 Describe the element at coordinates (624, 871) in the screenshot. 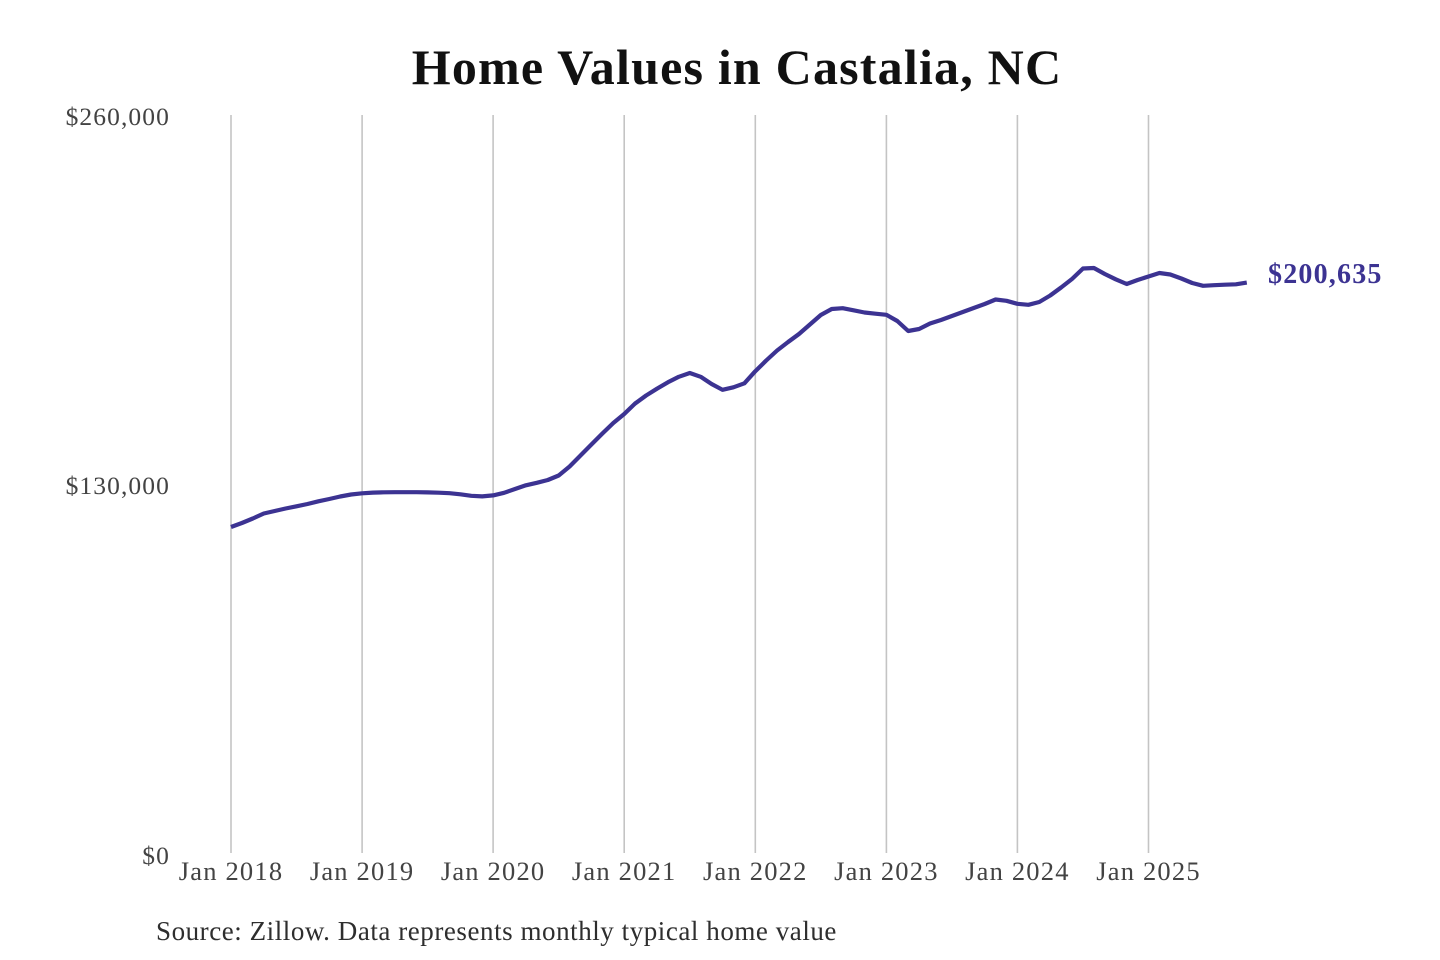

I see `svg-text: Jan 2021` at that location.